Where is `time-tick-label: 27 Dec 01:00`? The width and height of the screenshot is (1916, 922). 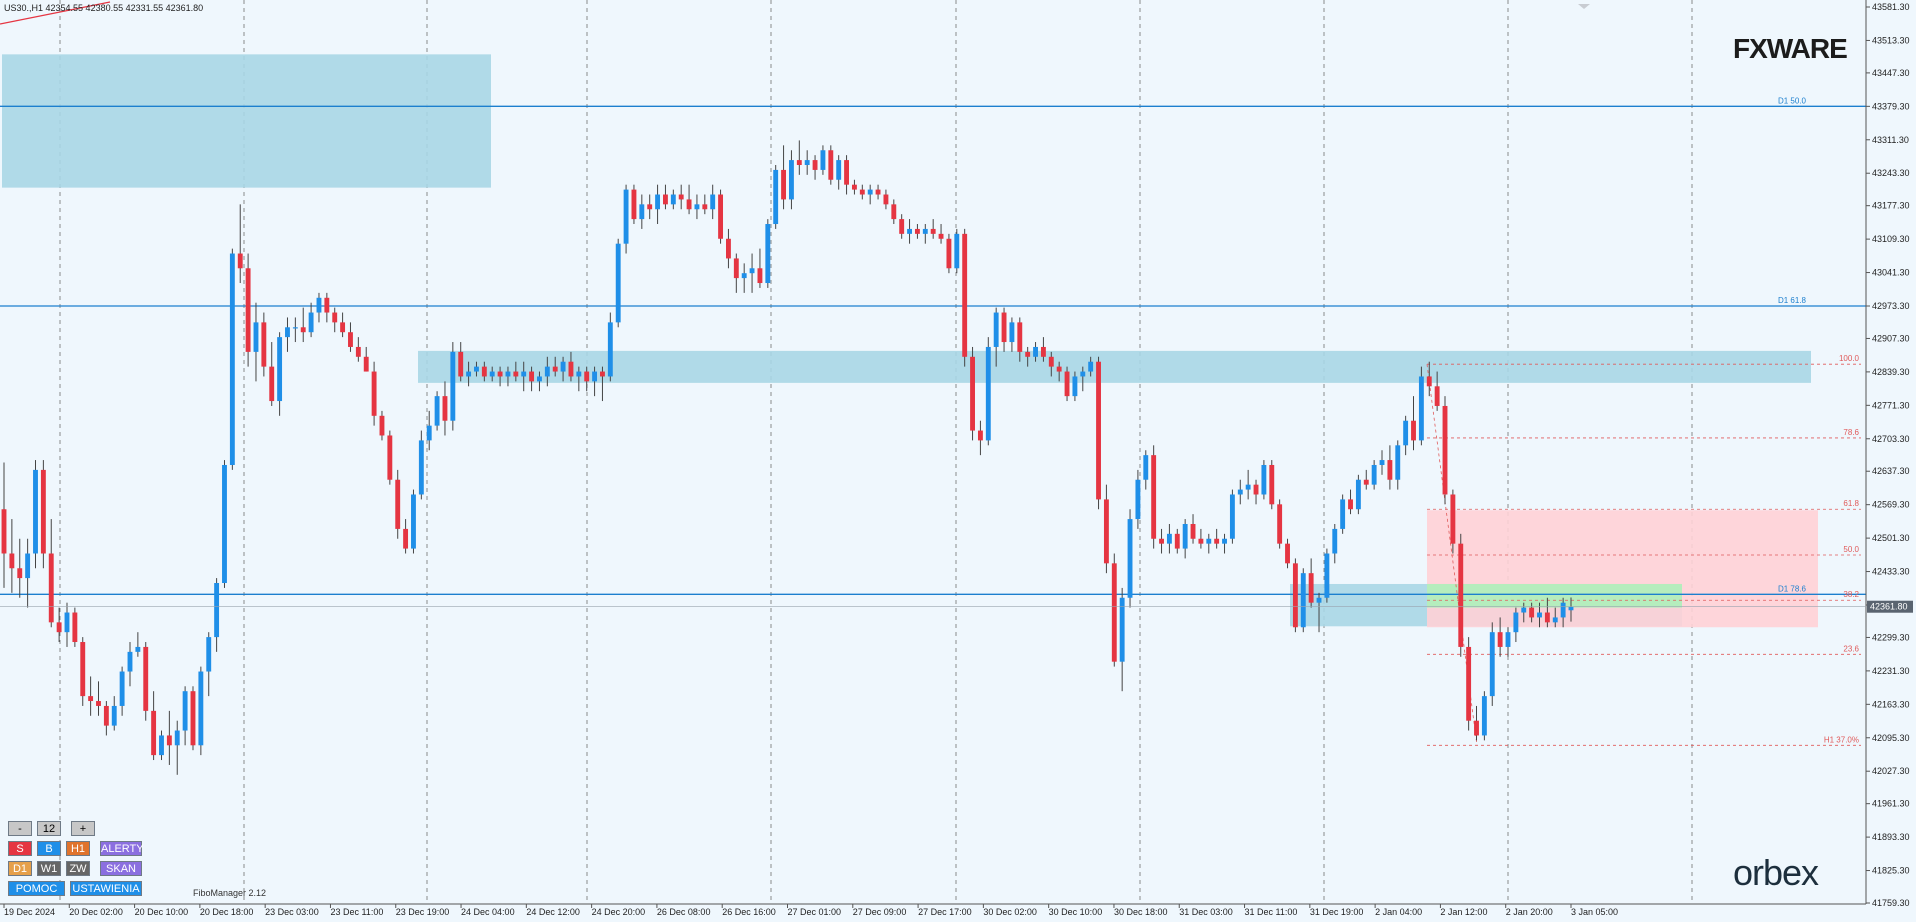 time-tick-label: 27 Dec 01:00 is located at coordinates (815, 912).